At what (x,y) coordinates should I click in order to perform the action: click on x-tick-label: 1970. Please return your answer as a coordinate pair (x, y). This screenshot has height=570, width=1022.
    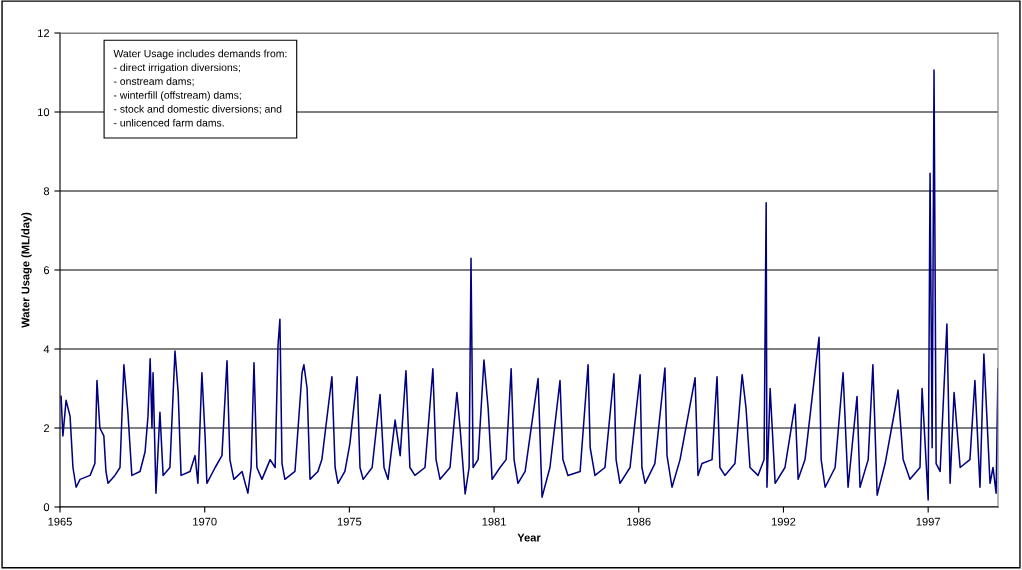
    Looking at the image, I should click on (205, 521).